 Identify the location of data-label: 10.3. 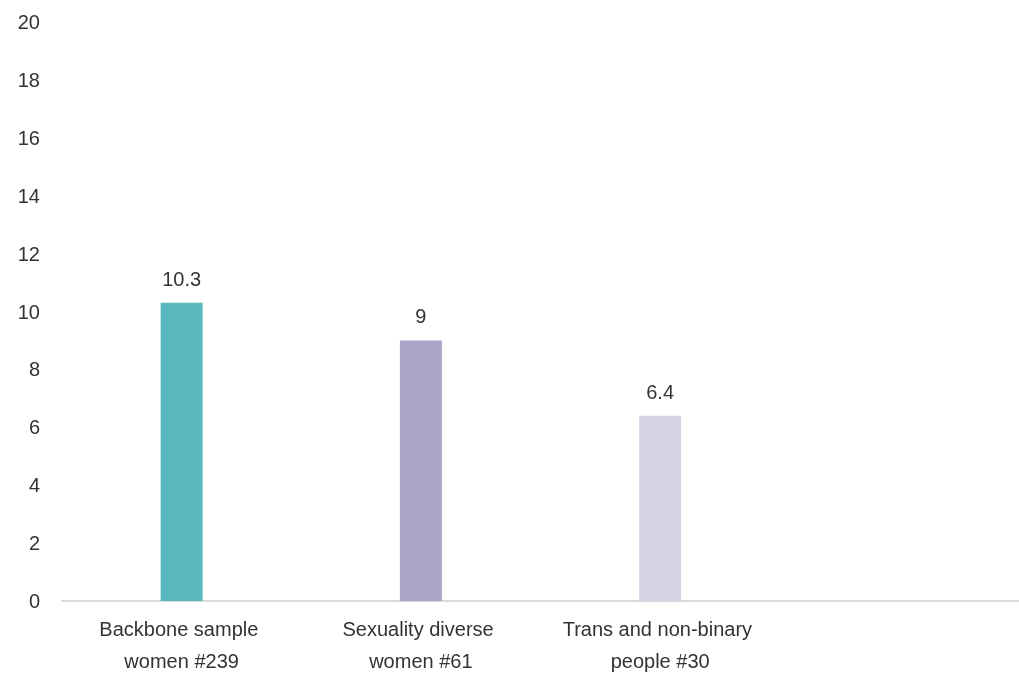
(182, 278).